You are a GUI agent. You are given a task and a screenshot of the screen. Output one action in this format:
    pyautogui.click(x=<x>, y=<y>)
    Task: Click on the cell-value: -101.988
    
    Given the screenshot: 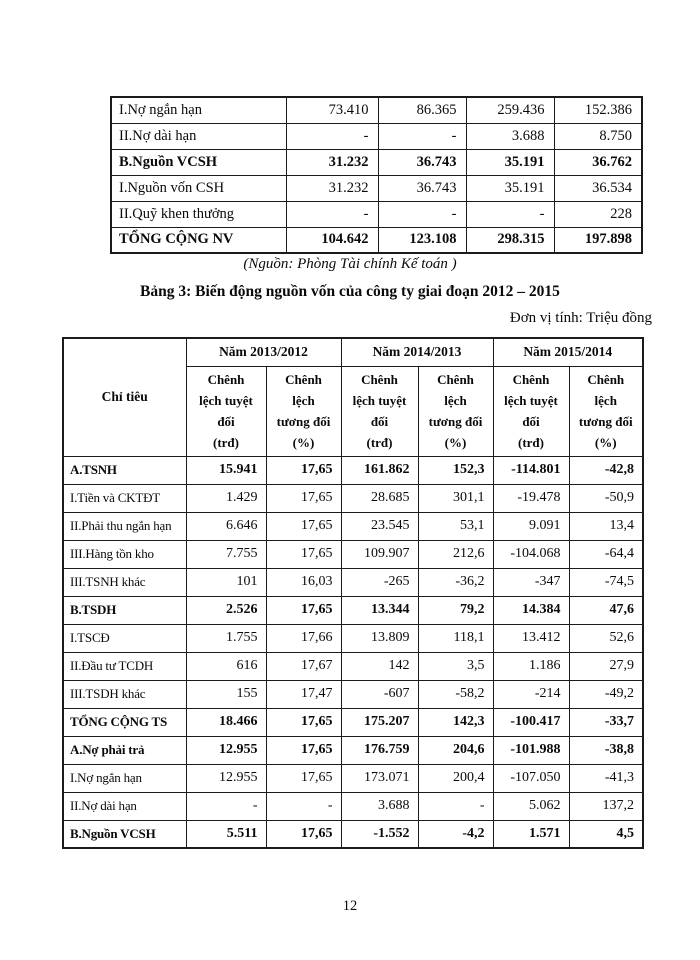 What is the action you would take?
    pyautogui.click(x=531, y=750)
    